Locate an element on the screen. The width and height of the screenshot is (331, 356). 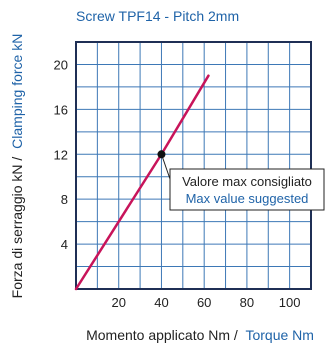
x-tick-labels: 20 40 60 80 100 is located at coordinates (205, 302).